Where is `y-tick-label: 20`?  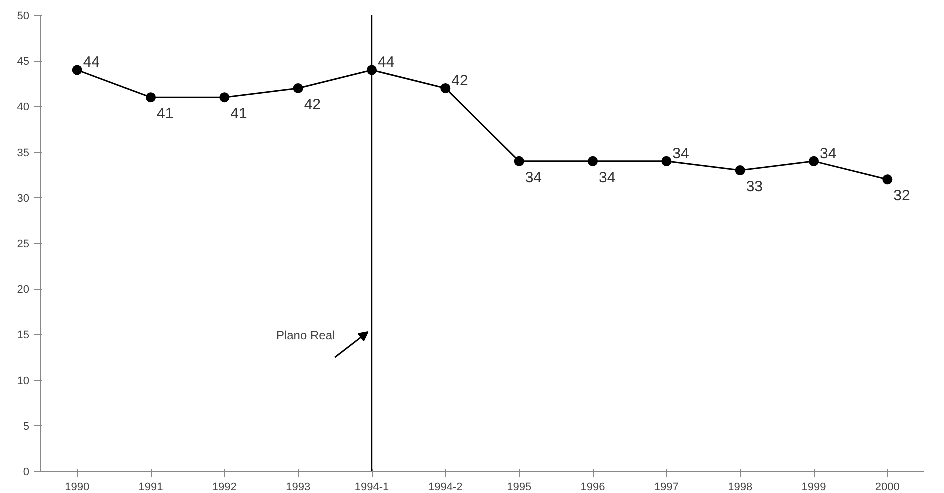 y-tick-label: 20 is located at coordinates (23, 290).